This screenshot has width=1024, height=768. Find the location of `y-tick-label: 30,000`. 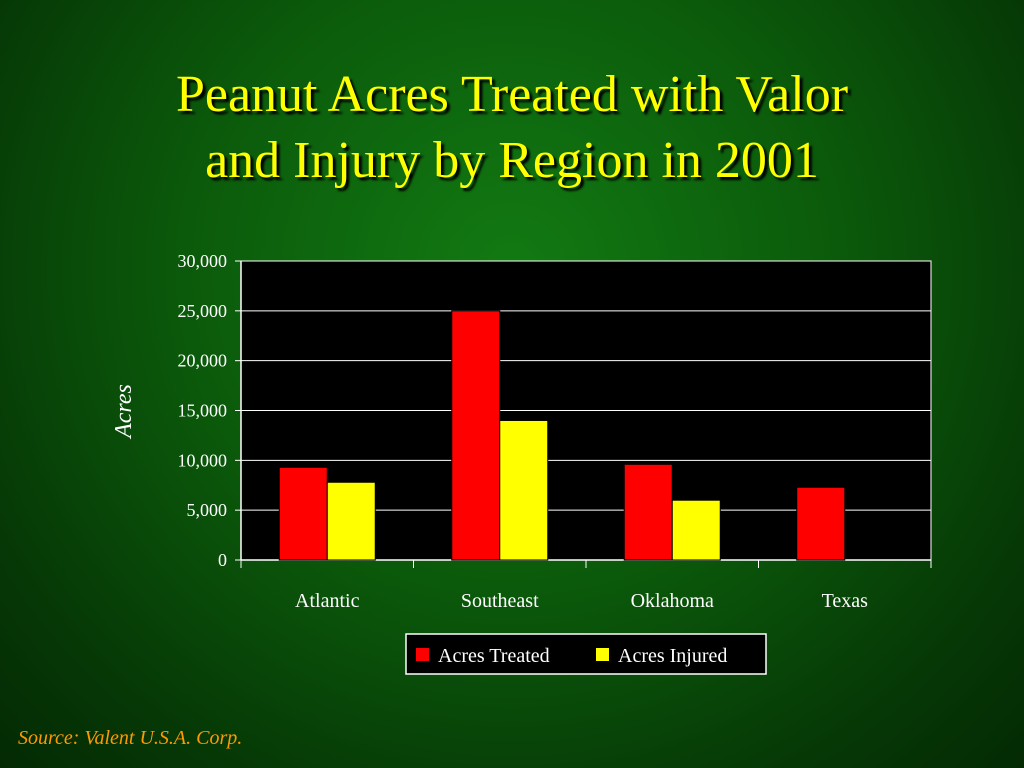

y-tick-label: 30,000 is located at coordinates (203, 261).